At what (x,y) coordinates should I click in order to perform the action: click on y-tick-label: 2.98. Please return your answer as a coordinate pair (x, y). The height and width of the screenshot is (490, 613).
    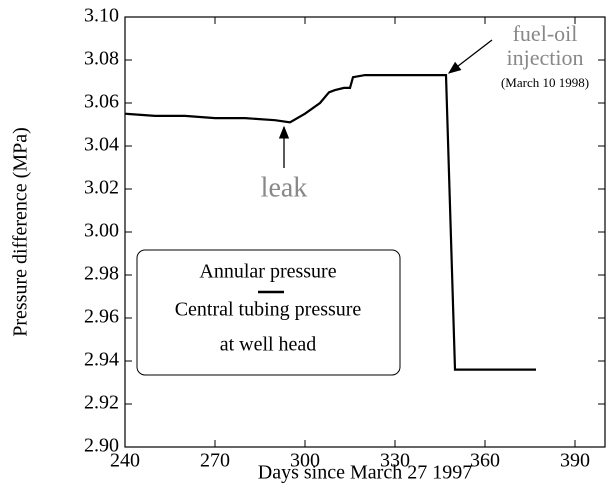
    Looking at the image, I should click on (101, 274).